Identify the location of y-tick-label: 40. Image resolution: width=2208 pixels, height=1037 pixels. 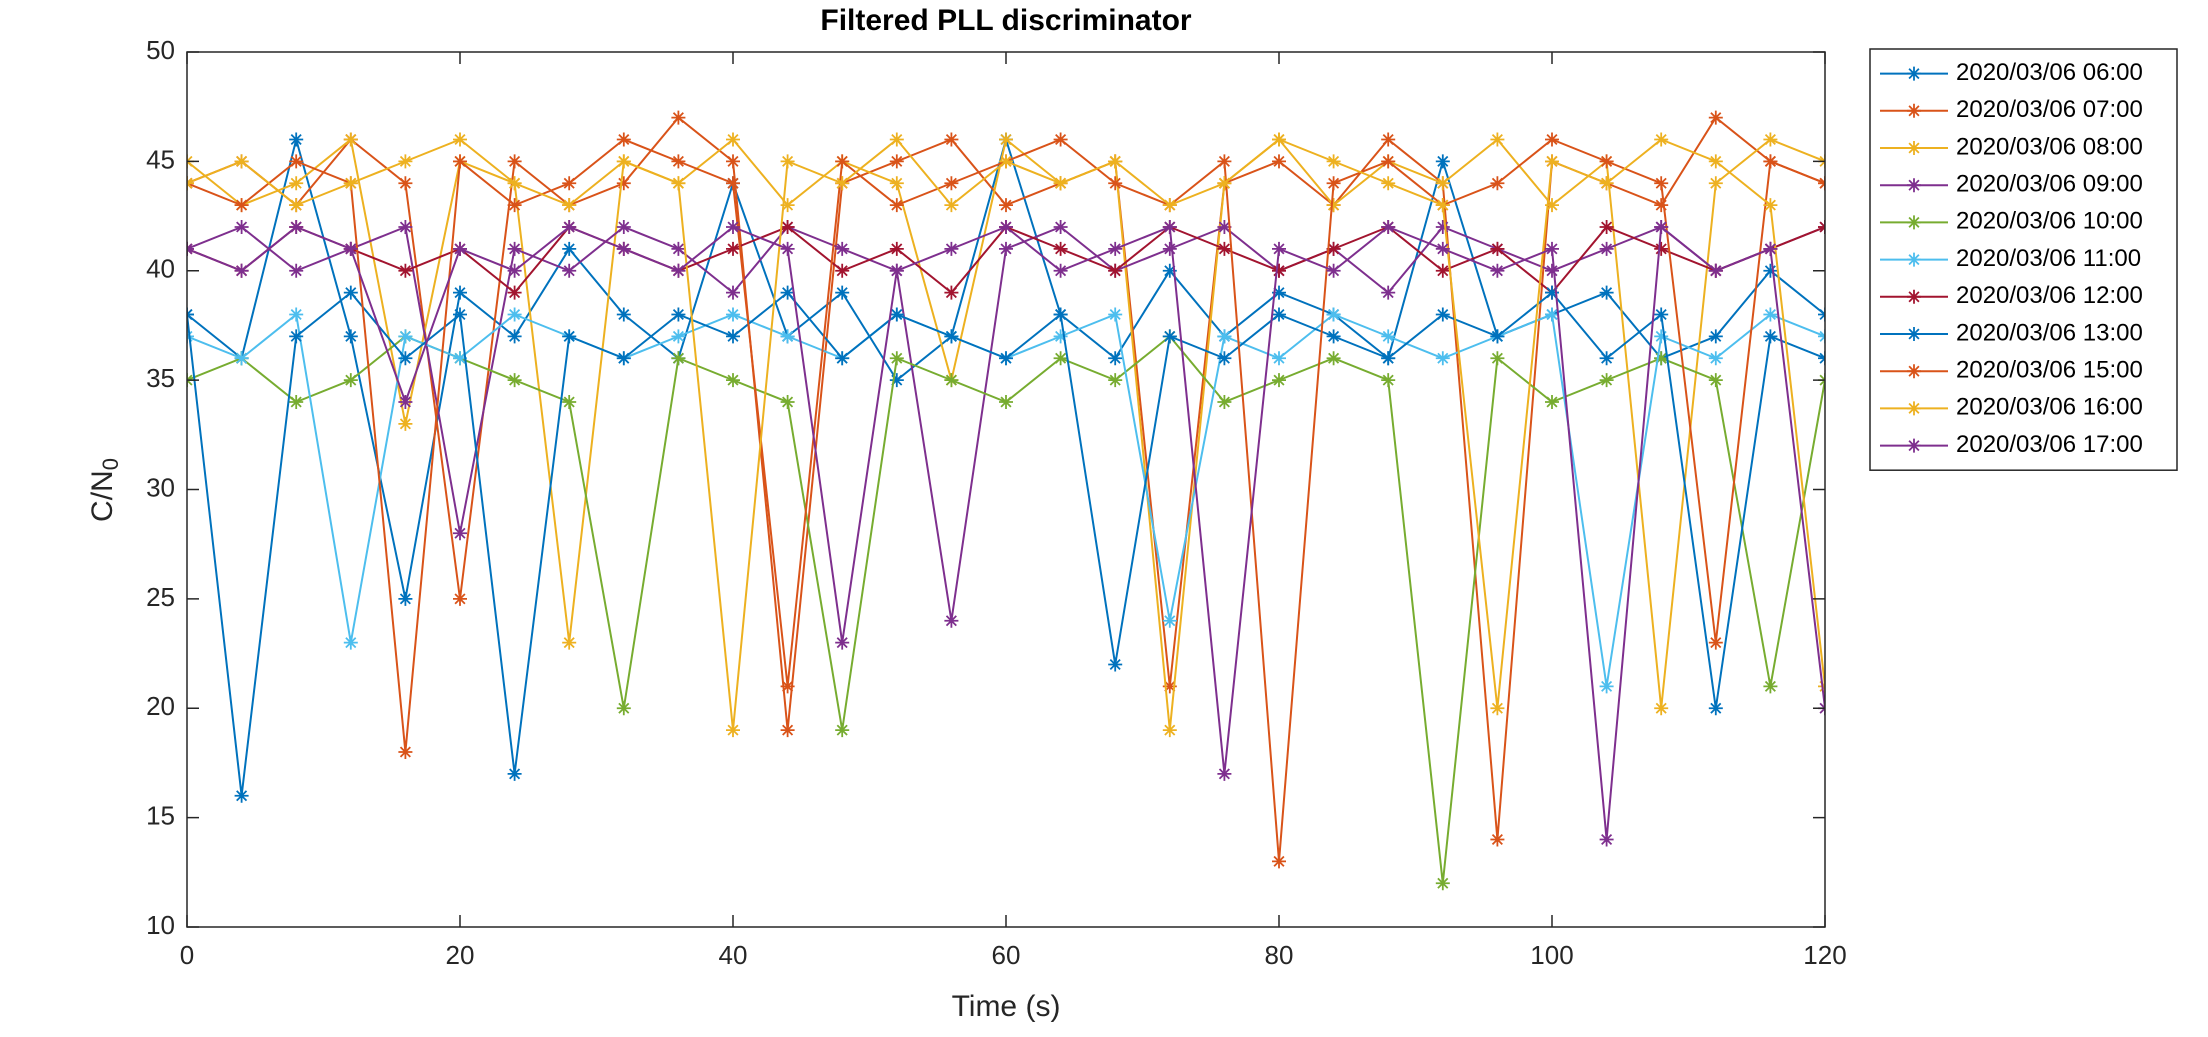
(160, 269).